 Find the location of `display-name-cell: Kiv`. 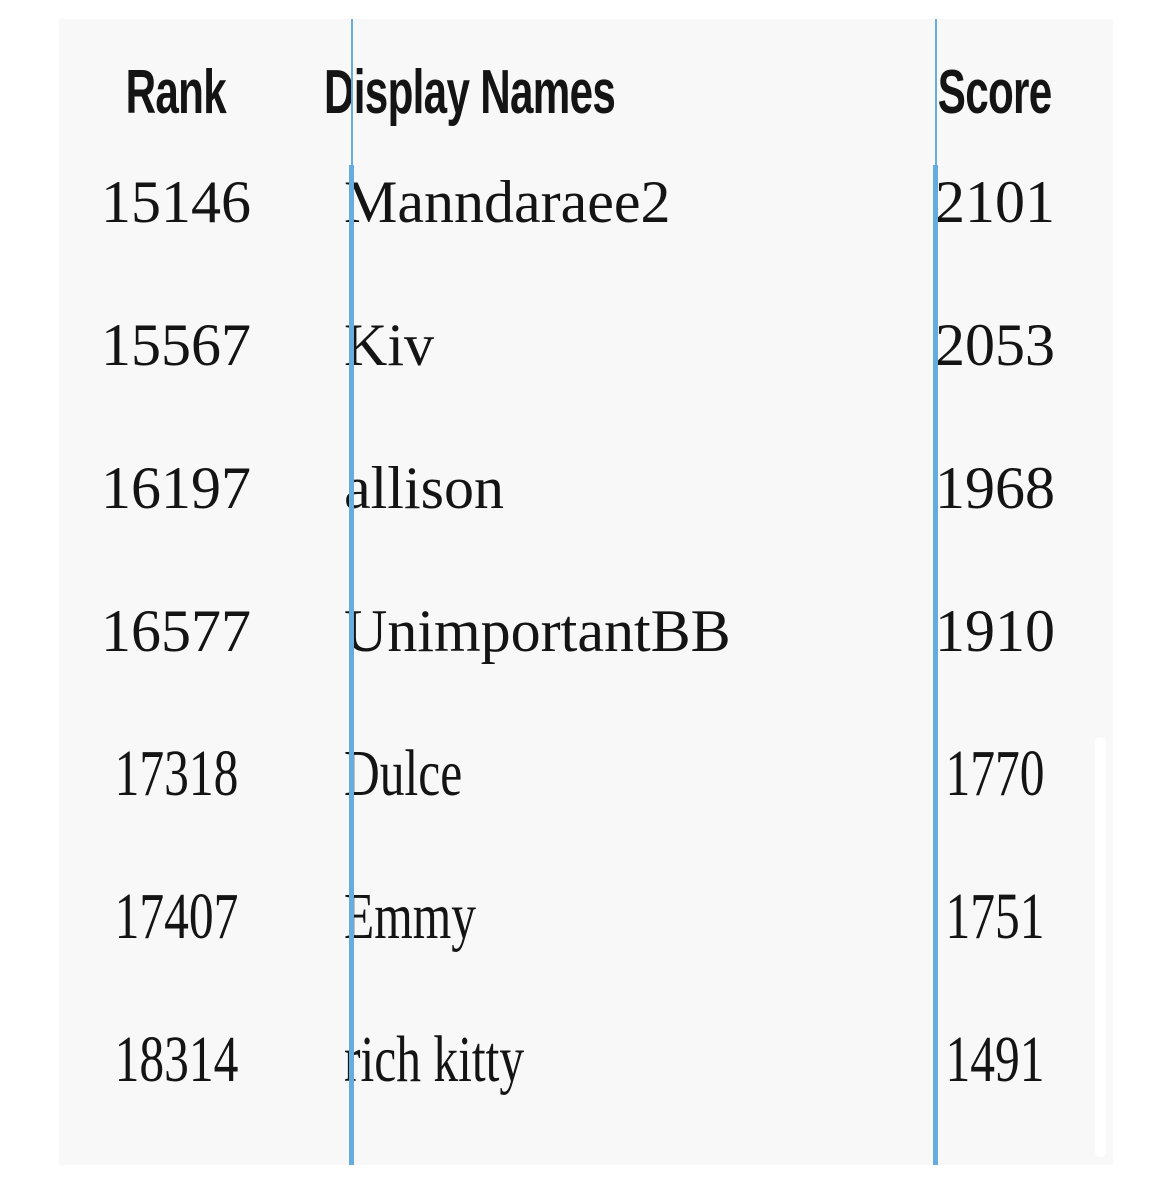

display-name-cell: Kiv is located at coordinates (585, 342).